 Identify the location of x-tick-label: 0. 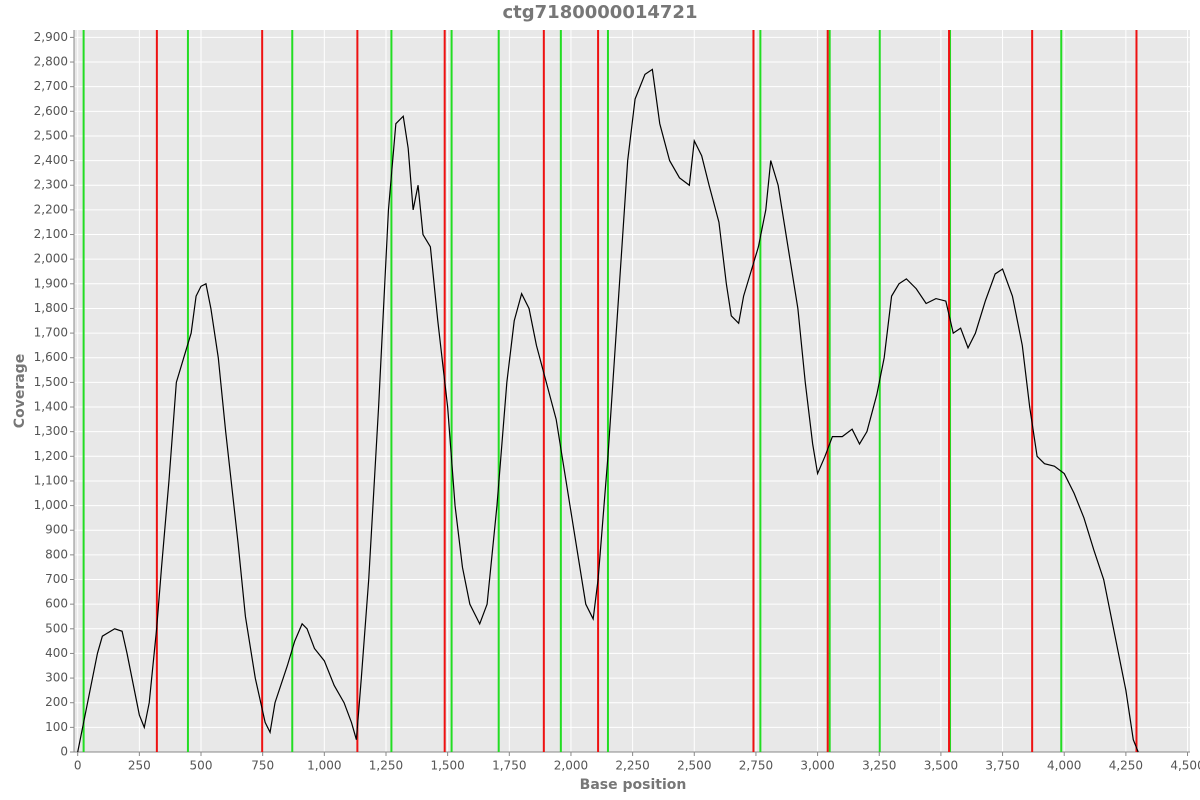
(78, 766).